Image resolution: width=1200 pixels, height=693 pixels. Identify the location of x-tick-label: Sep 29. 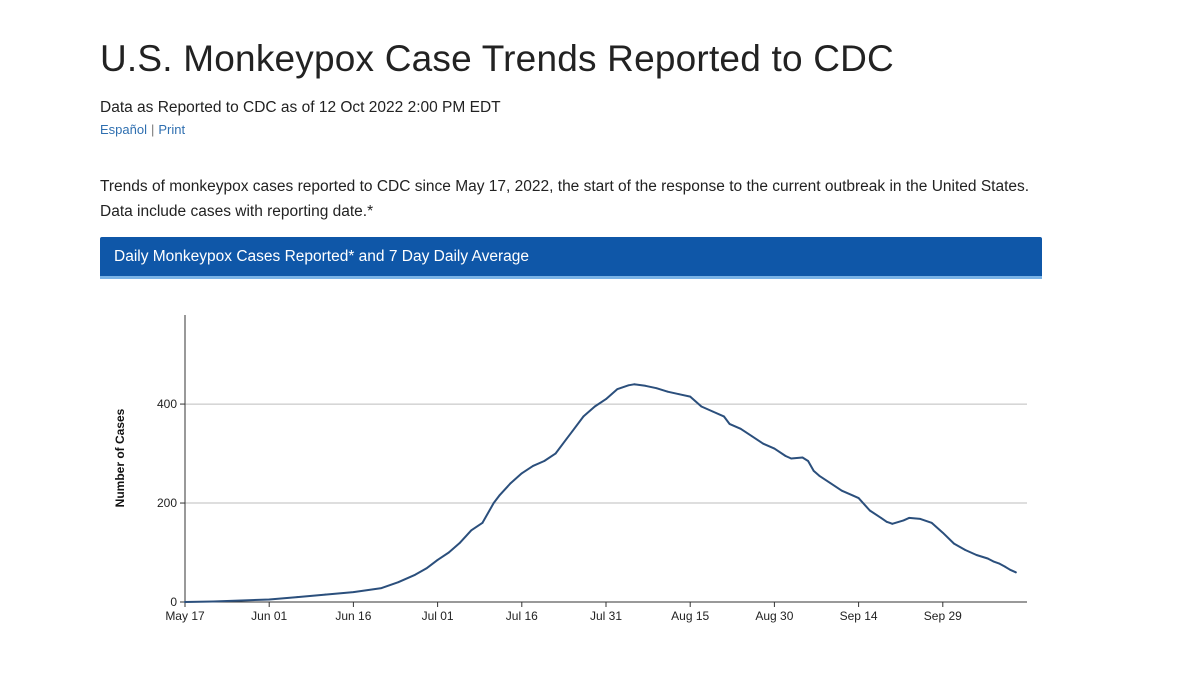
(943, 616).